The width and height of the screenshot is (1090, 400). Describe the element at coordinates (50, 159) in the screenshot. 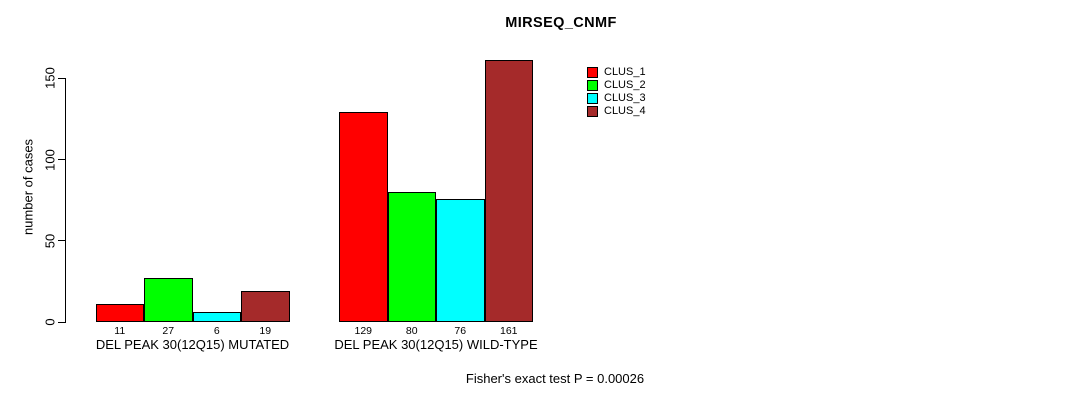

I see `y-axis-tick-label: 100` at that location.